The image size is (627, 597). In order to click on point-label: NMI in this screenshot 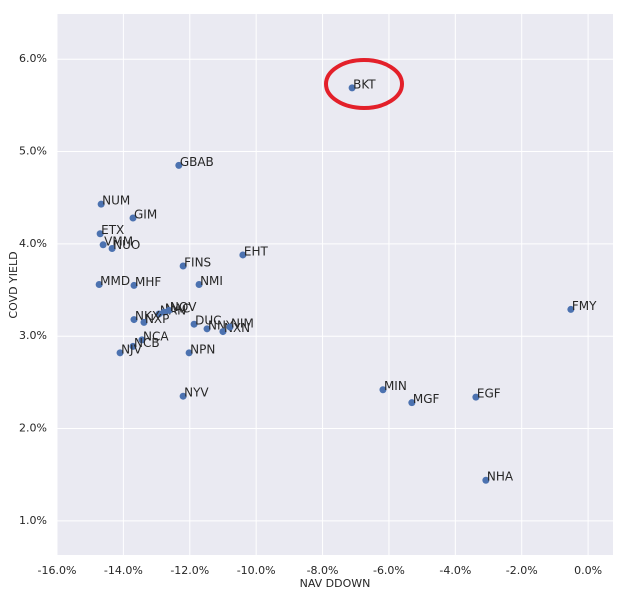, I will do `click(211, 281)`.